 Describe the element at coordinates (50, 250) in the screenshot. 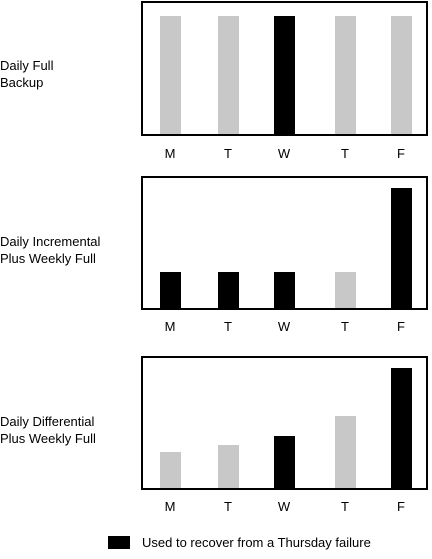

I see `row-label-incremental: Daily Incremental Plus Weekly Full` at that location.